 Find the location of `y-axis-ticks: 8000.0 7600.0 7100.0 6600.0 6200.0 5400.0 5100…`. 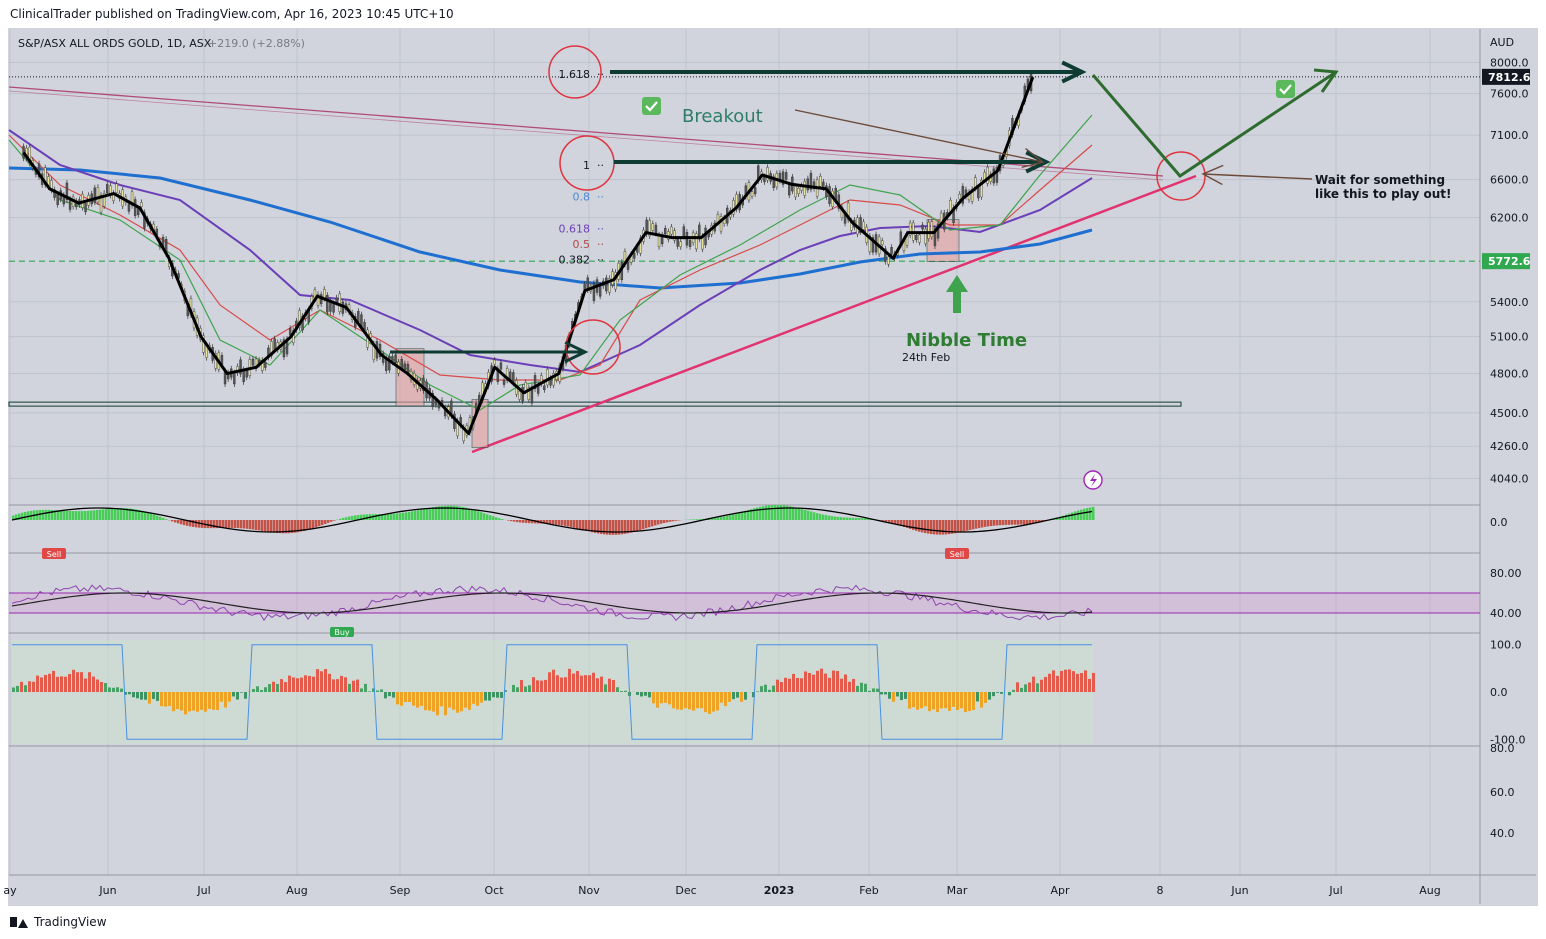

y-axis-ticks: 8000.0 7600.0 7100.0 6600.0 6200.0 5400.0 5100… is located at coordinates (1506, 448).